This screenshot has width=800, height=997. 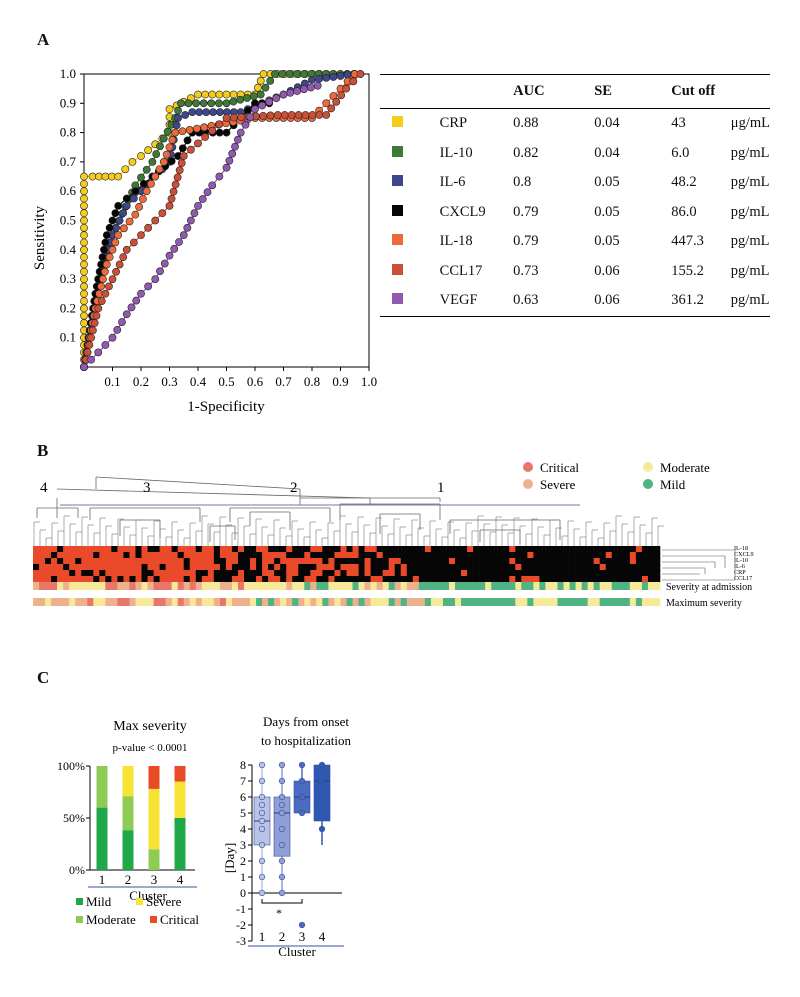 I want to click on ms-x-tick-label: 3, so click(x=154, y=879).